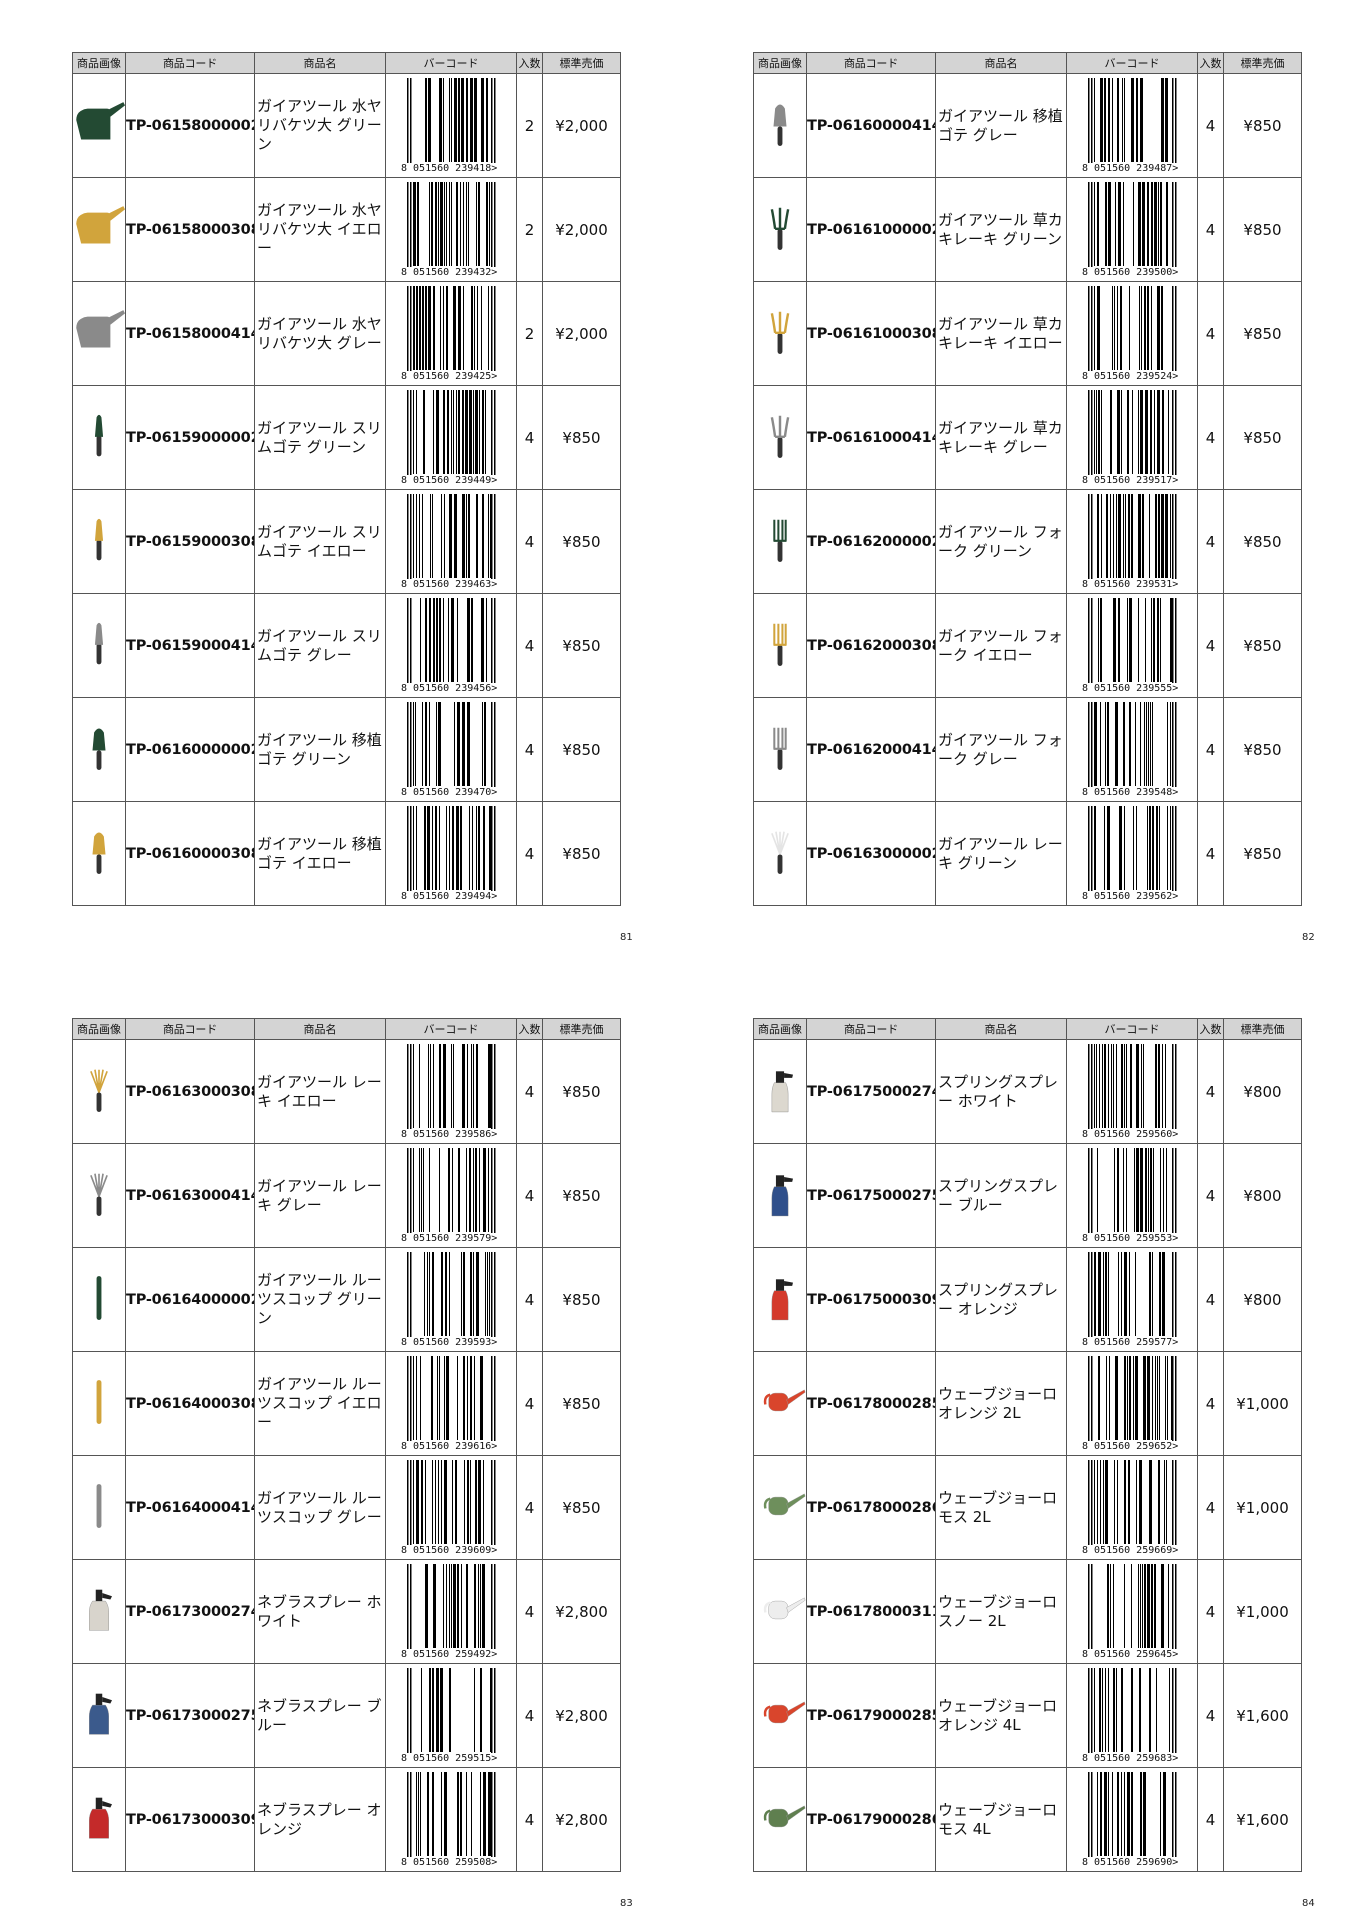 This screenshot has width=1358, height=1920. I want to click on barcode: 8 051560 259577>, so click(1132, 1299).